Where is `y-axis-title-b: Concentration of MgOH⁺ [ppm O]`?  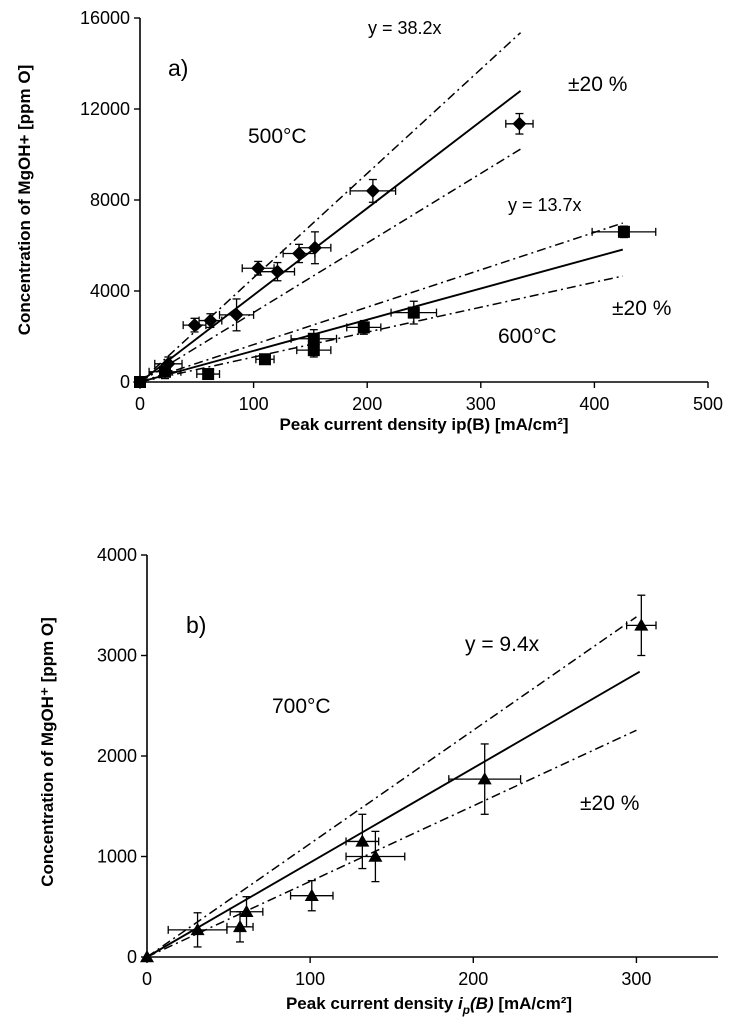
y-axis-title-b: Concentration of MgOH⁺ [ppm O] is located at coordinates (47, 752).